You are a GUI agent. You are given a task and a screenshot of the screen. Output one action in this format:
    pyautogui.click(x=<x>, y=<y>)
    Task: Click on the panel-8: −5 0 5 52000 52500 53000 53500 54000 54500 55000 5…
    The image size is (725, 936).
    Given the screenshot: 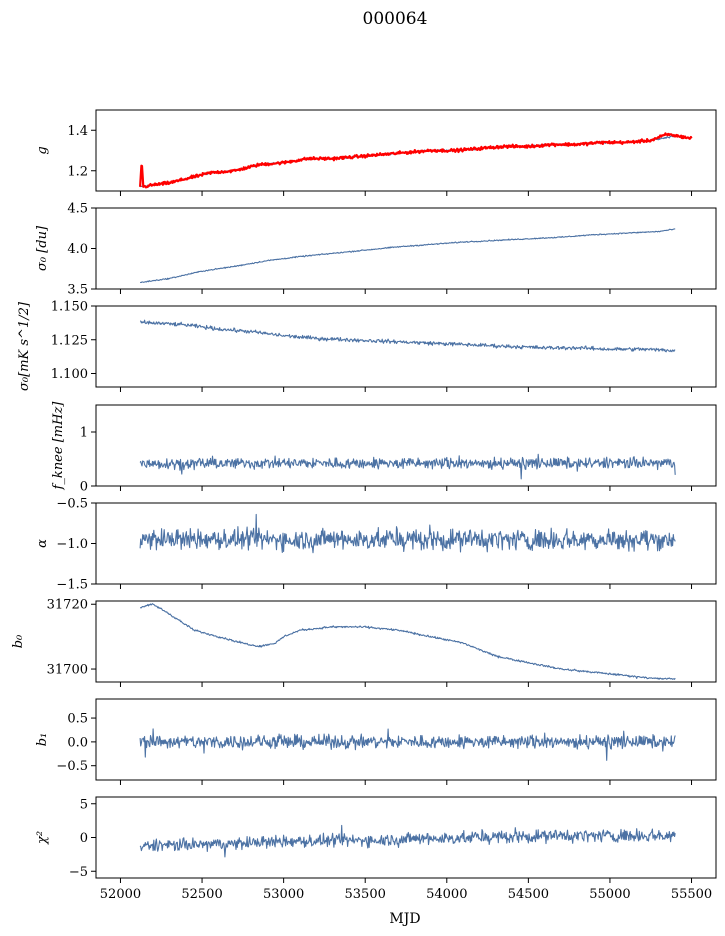 What is the action you would take?
    pyautogui.click(x=376, y=849)
    